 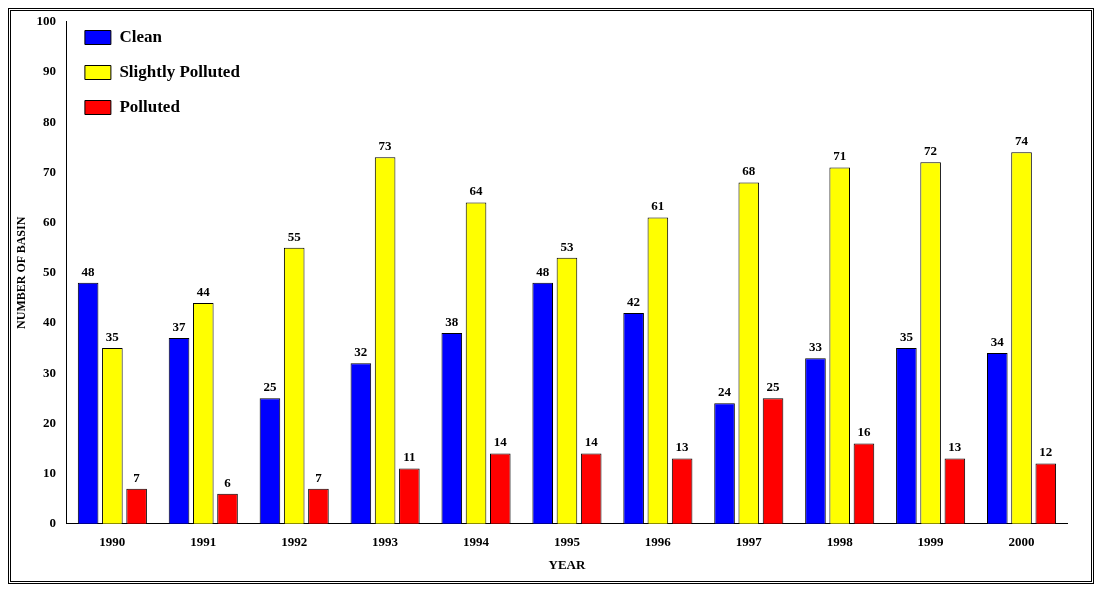 I want to click on data-label: 42, so click(x=634, y=301).